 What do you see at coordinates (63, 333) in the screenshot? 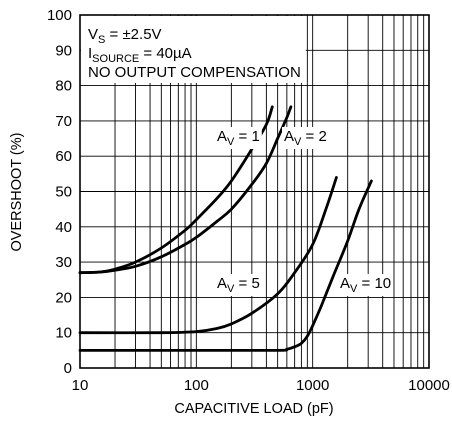
I see `y-tick-label: 10` at bounding box center [63, 333].